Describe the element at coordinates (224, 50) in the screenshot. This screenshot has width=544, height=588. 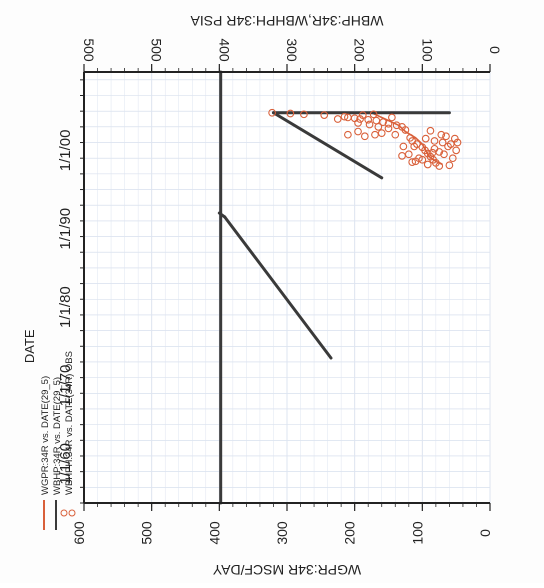
I see `top-axis-tick-label: 400` at that location.